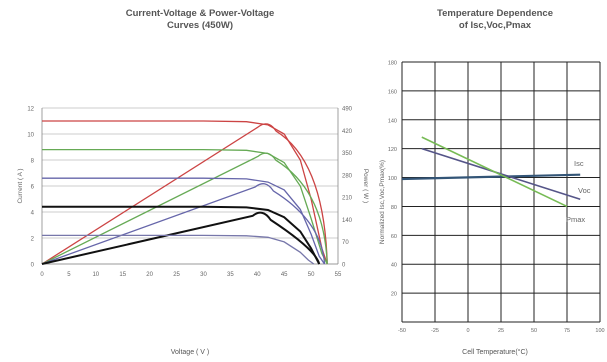 This screenshot has height=362, width=607. Describe the element at coordinates (30, 110) in the screenshot. I see `iv-y-tick-label: 12` at that location.